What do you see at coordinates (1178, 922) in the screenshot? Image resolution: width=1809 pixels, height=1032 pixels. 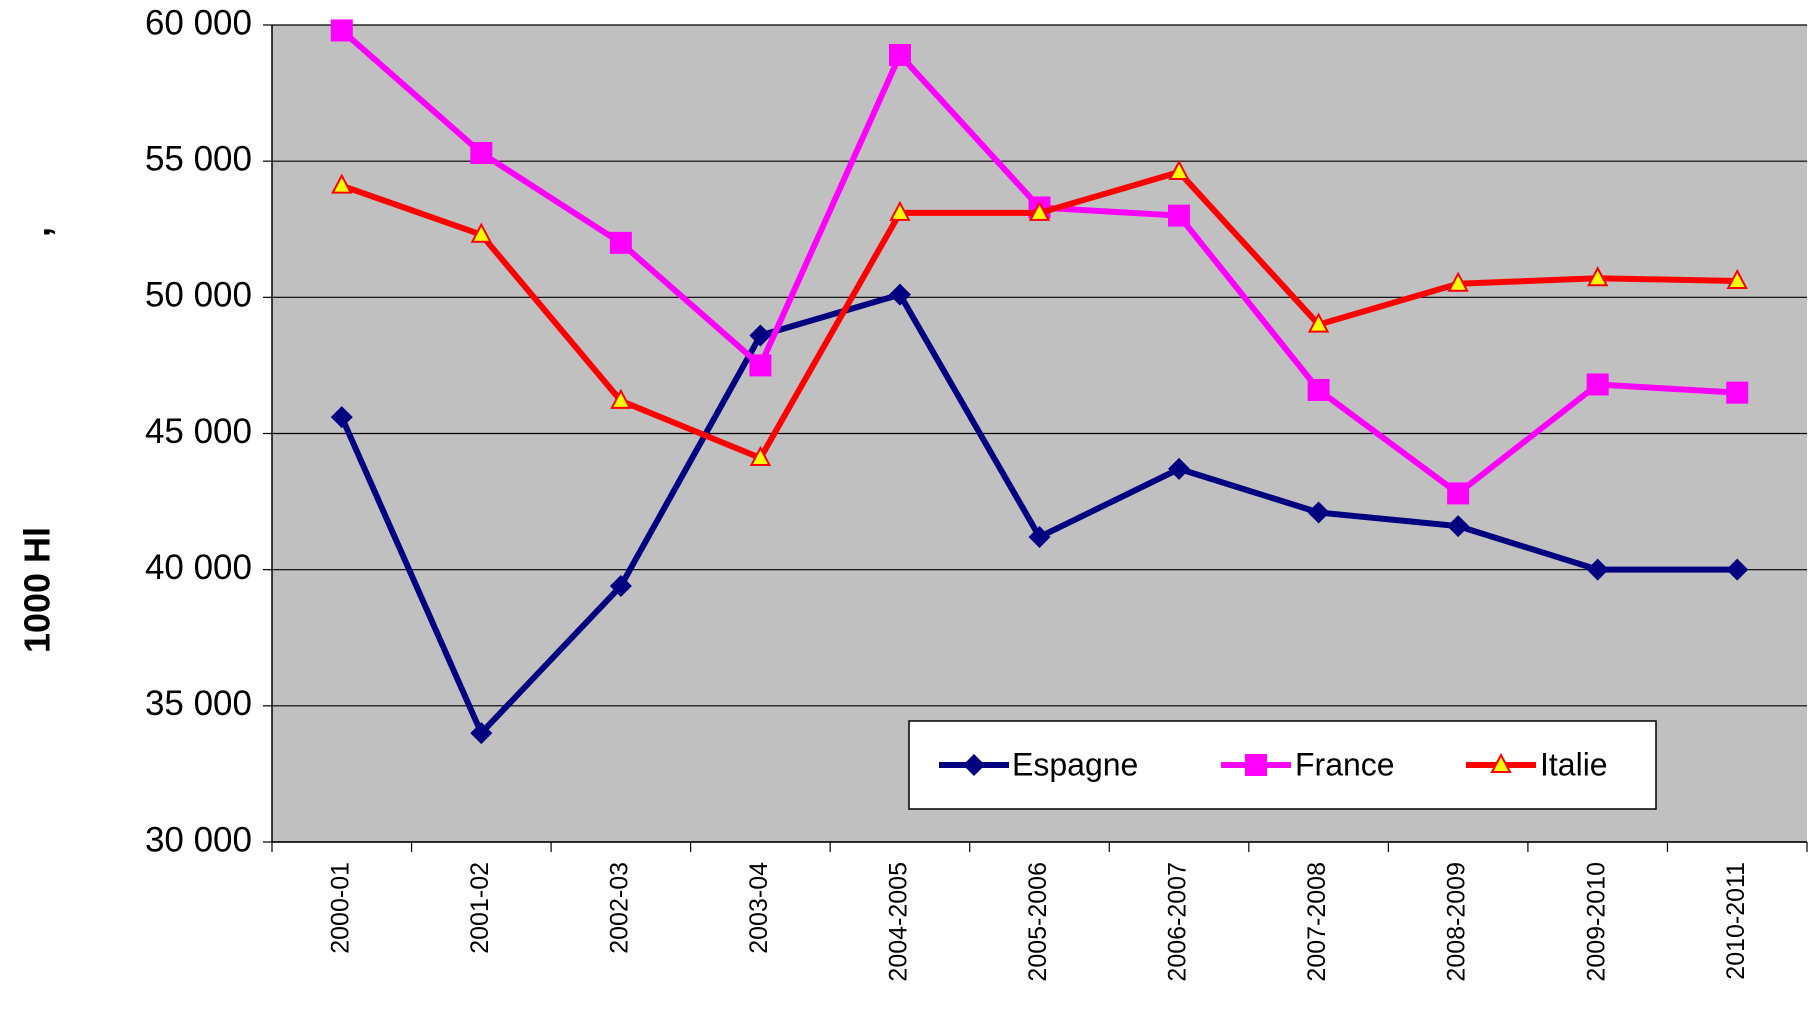 I see `x-tick-label: 2006-2007` at bounding box center [1178, 922].